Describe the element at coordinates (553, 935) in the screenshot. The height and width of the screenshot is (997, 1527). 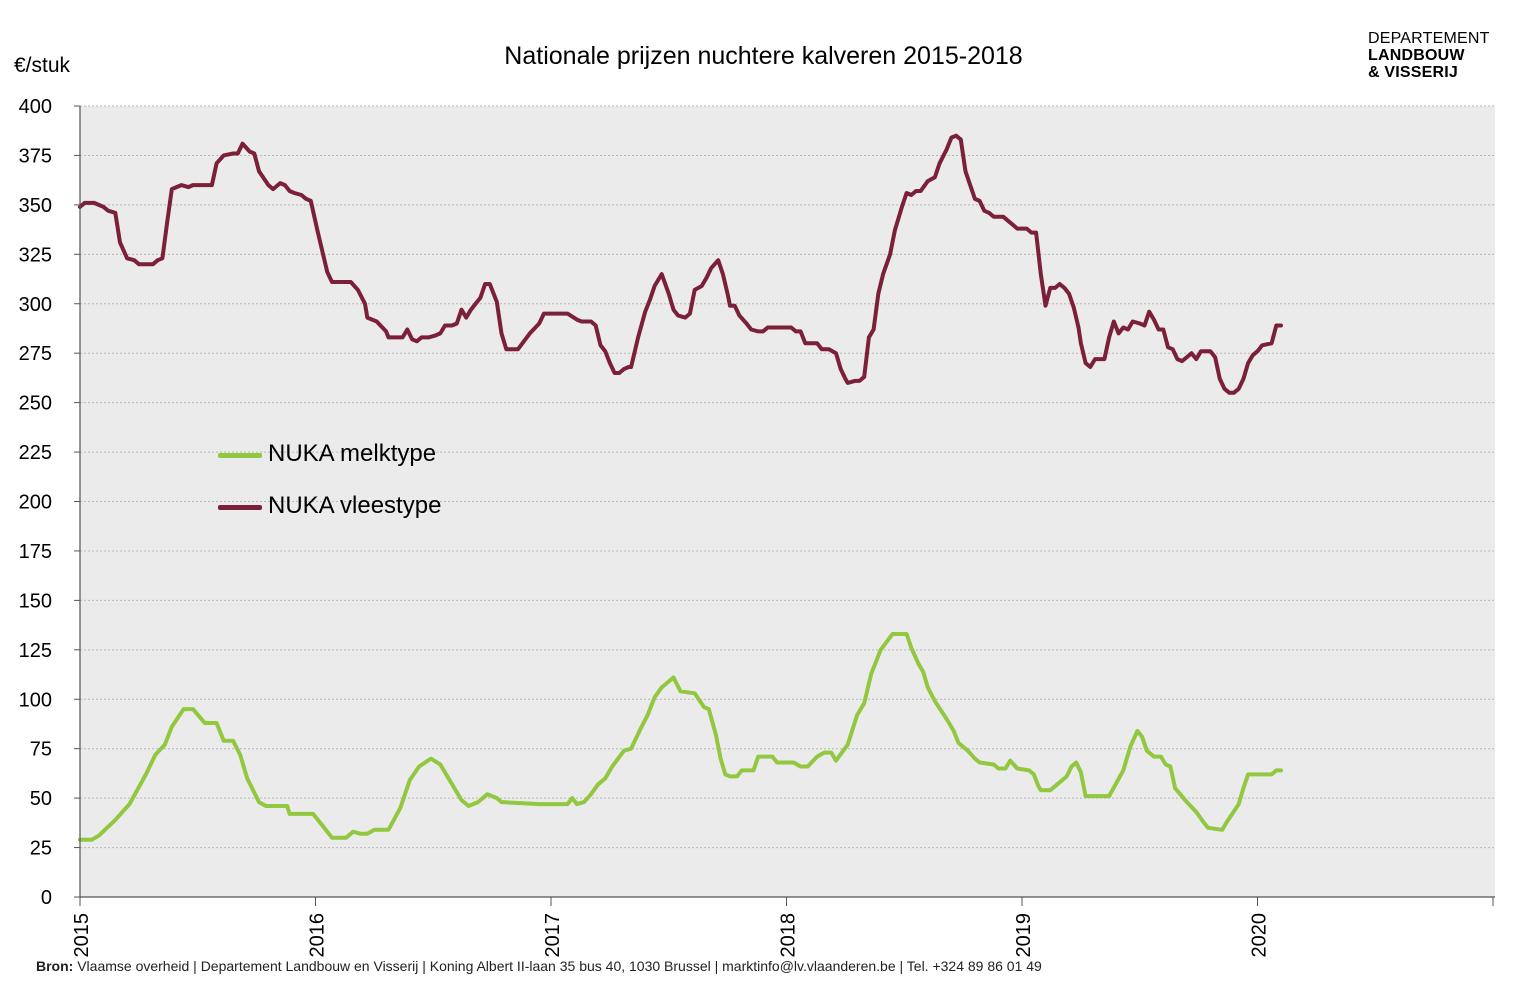
I see `x-tick-label: 2017` at that location.